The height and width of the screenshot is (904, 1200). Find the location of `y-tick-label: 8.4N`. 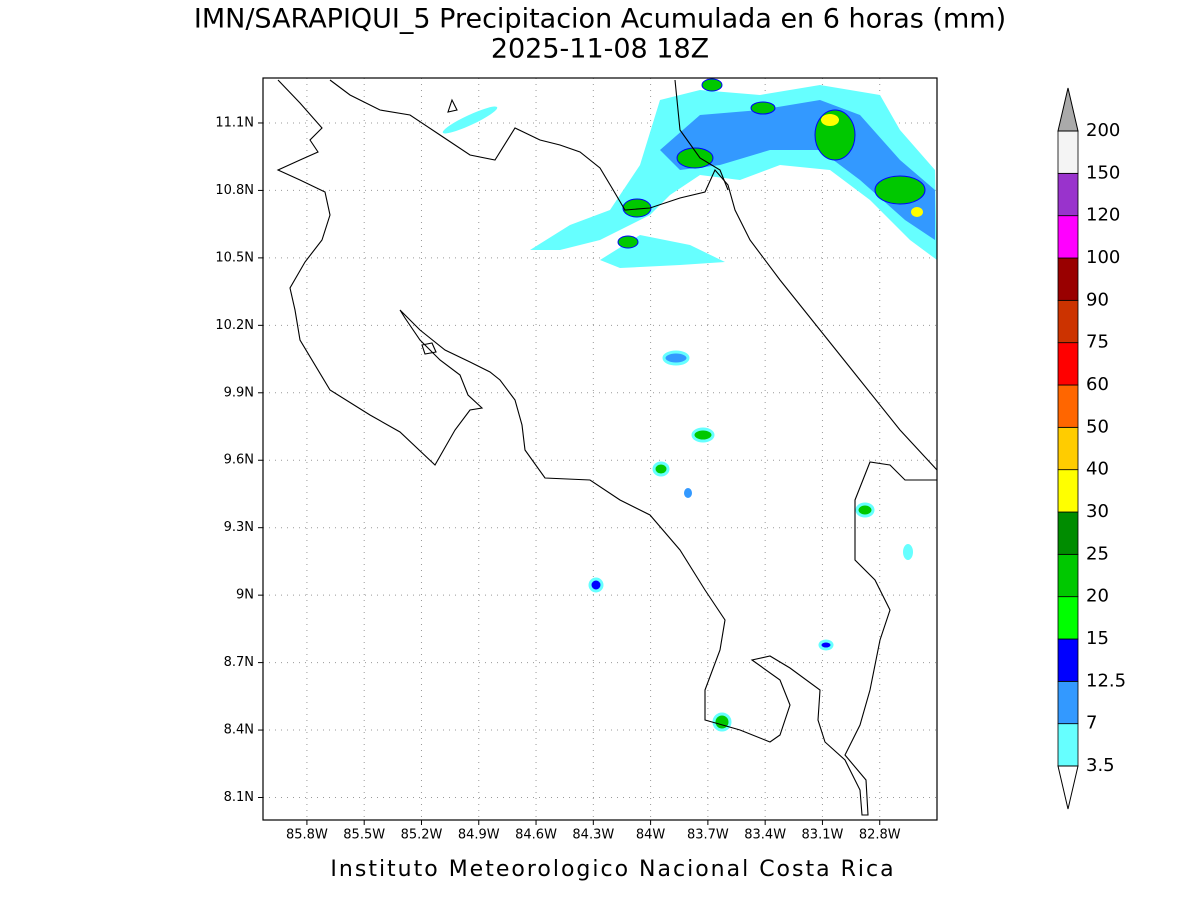

y-tick-label: 8.4N is located at coordinates (239, 730).